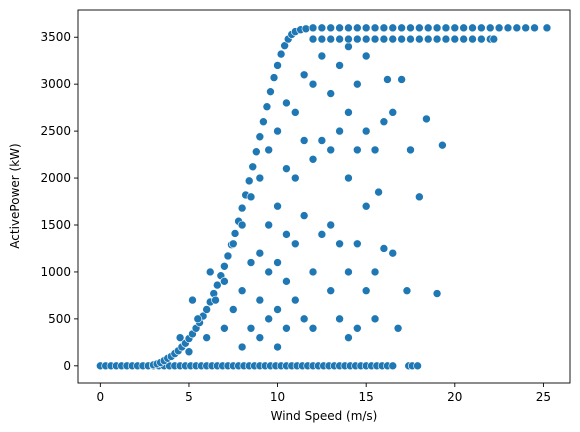 This screenshot has width=580, height=432. Describe the element at coordinates (15, 195) in the screenshot. I see `y-axis-label: ActivePower (kW)` at that location.